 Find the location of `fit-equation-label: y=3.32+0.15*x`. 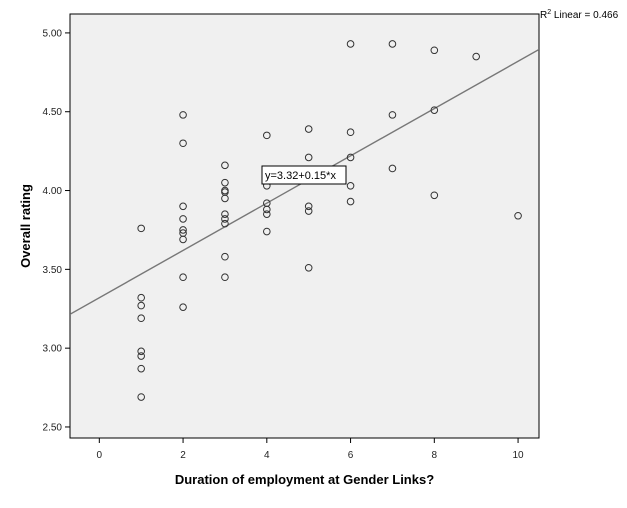

fit-equation-label: y=3.32+0.15*x is located at coordinates (300, 176).